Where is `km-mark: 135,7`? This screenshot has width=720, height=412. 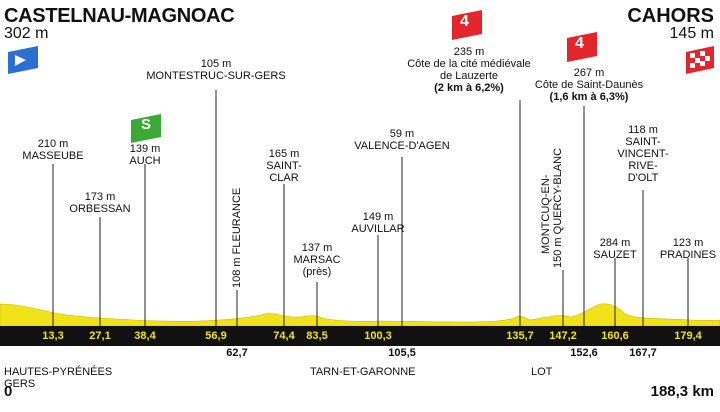
km-mark: 135,7 is located at coordinates (520, 336).